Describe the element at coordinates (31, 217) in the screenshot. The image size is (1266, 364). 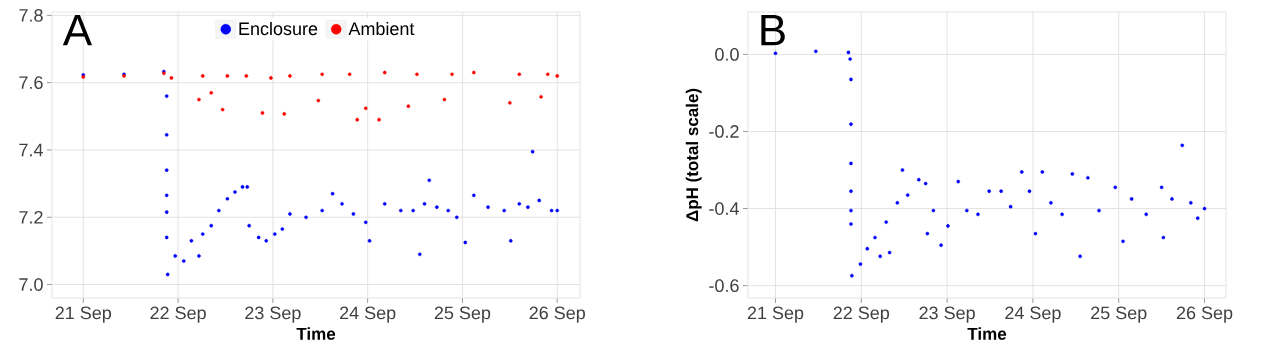
I see `y-tick-label: 7.2` at that location.